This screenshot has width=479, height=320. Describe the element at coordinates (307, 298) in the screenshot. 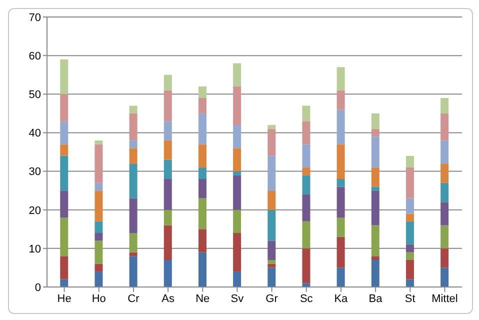

I see `x-tick-label: Sc` at that location.